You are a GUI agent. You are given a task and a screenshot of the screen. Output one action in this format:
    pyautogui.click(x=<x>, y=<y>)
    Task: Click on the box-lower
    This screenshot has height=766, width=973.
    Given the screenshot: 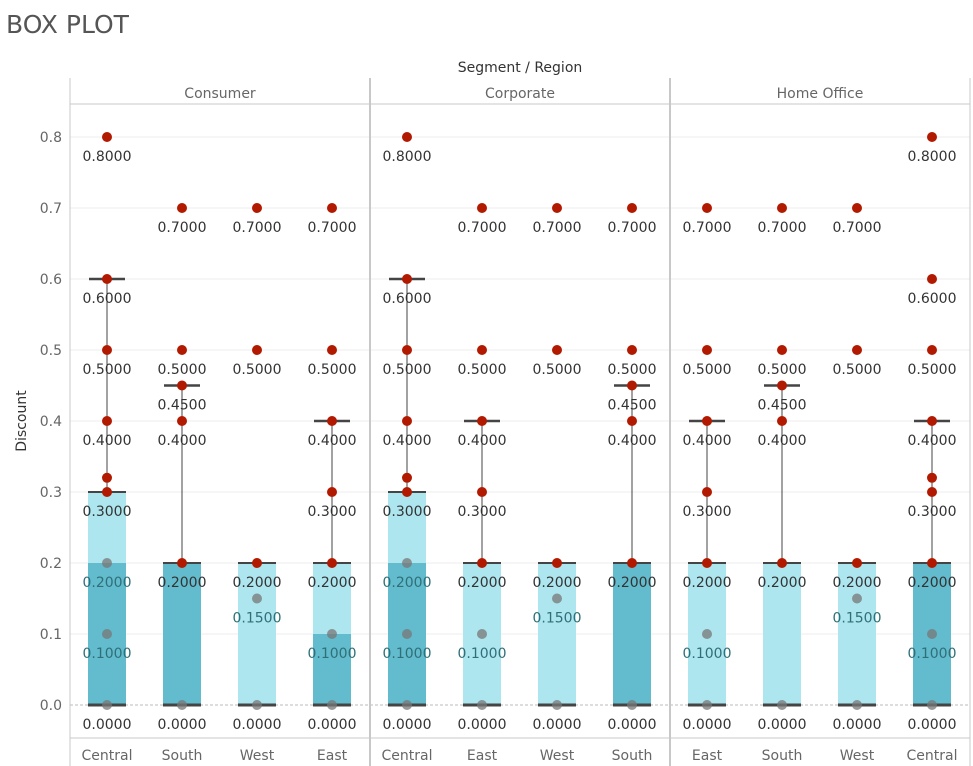 What is the action you would take?
    pyautogui.click(x=332, y=669)
    